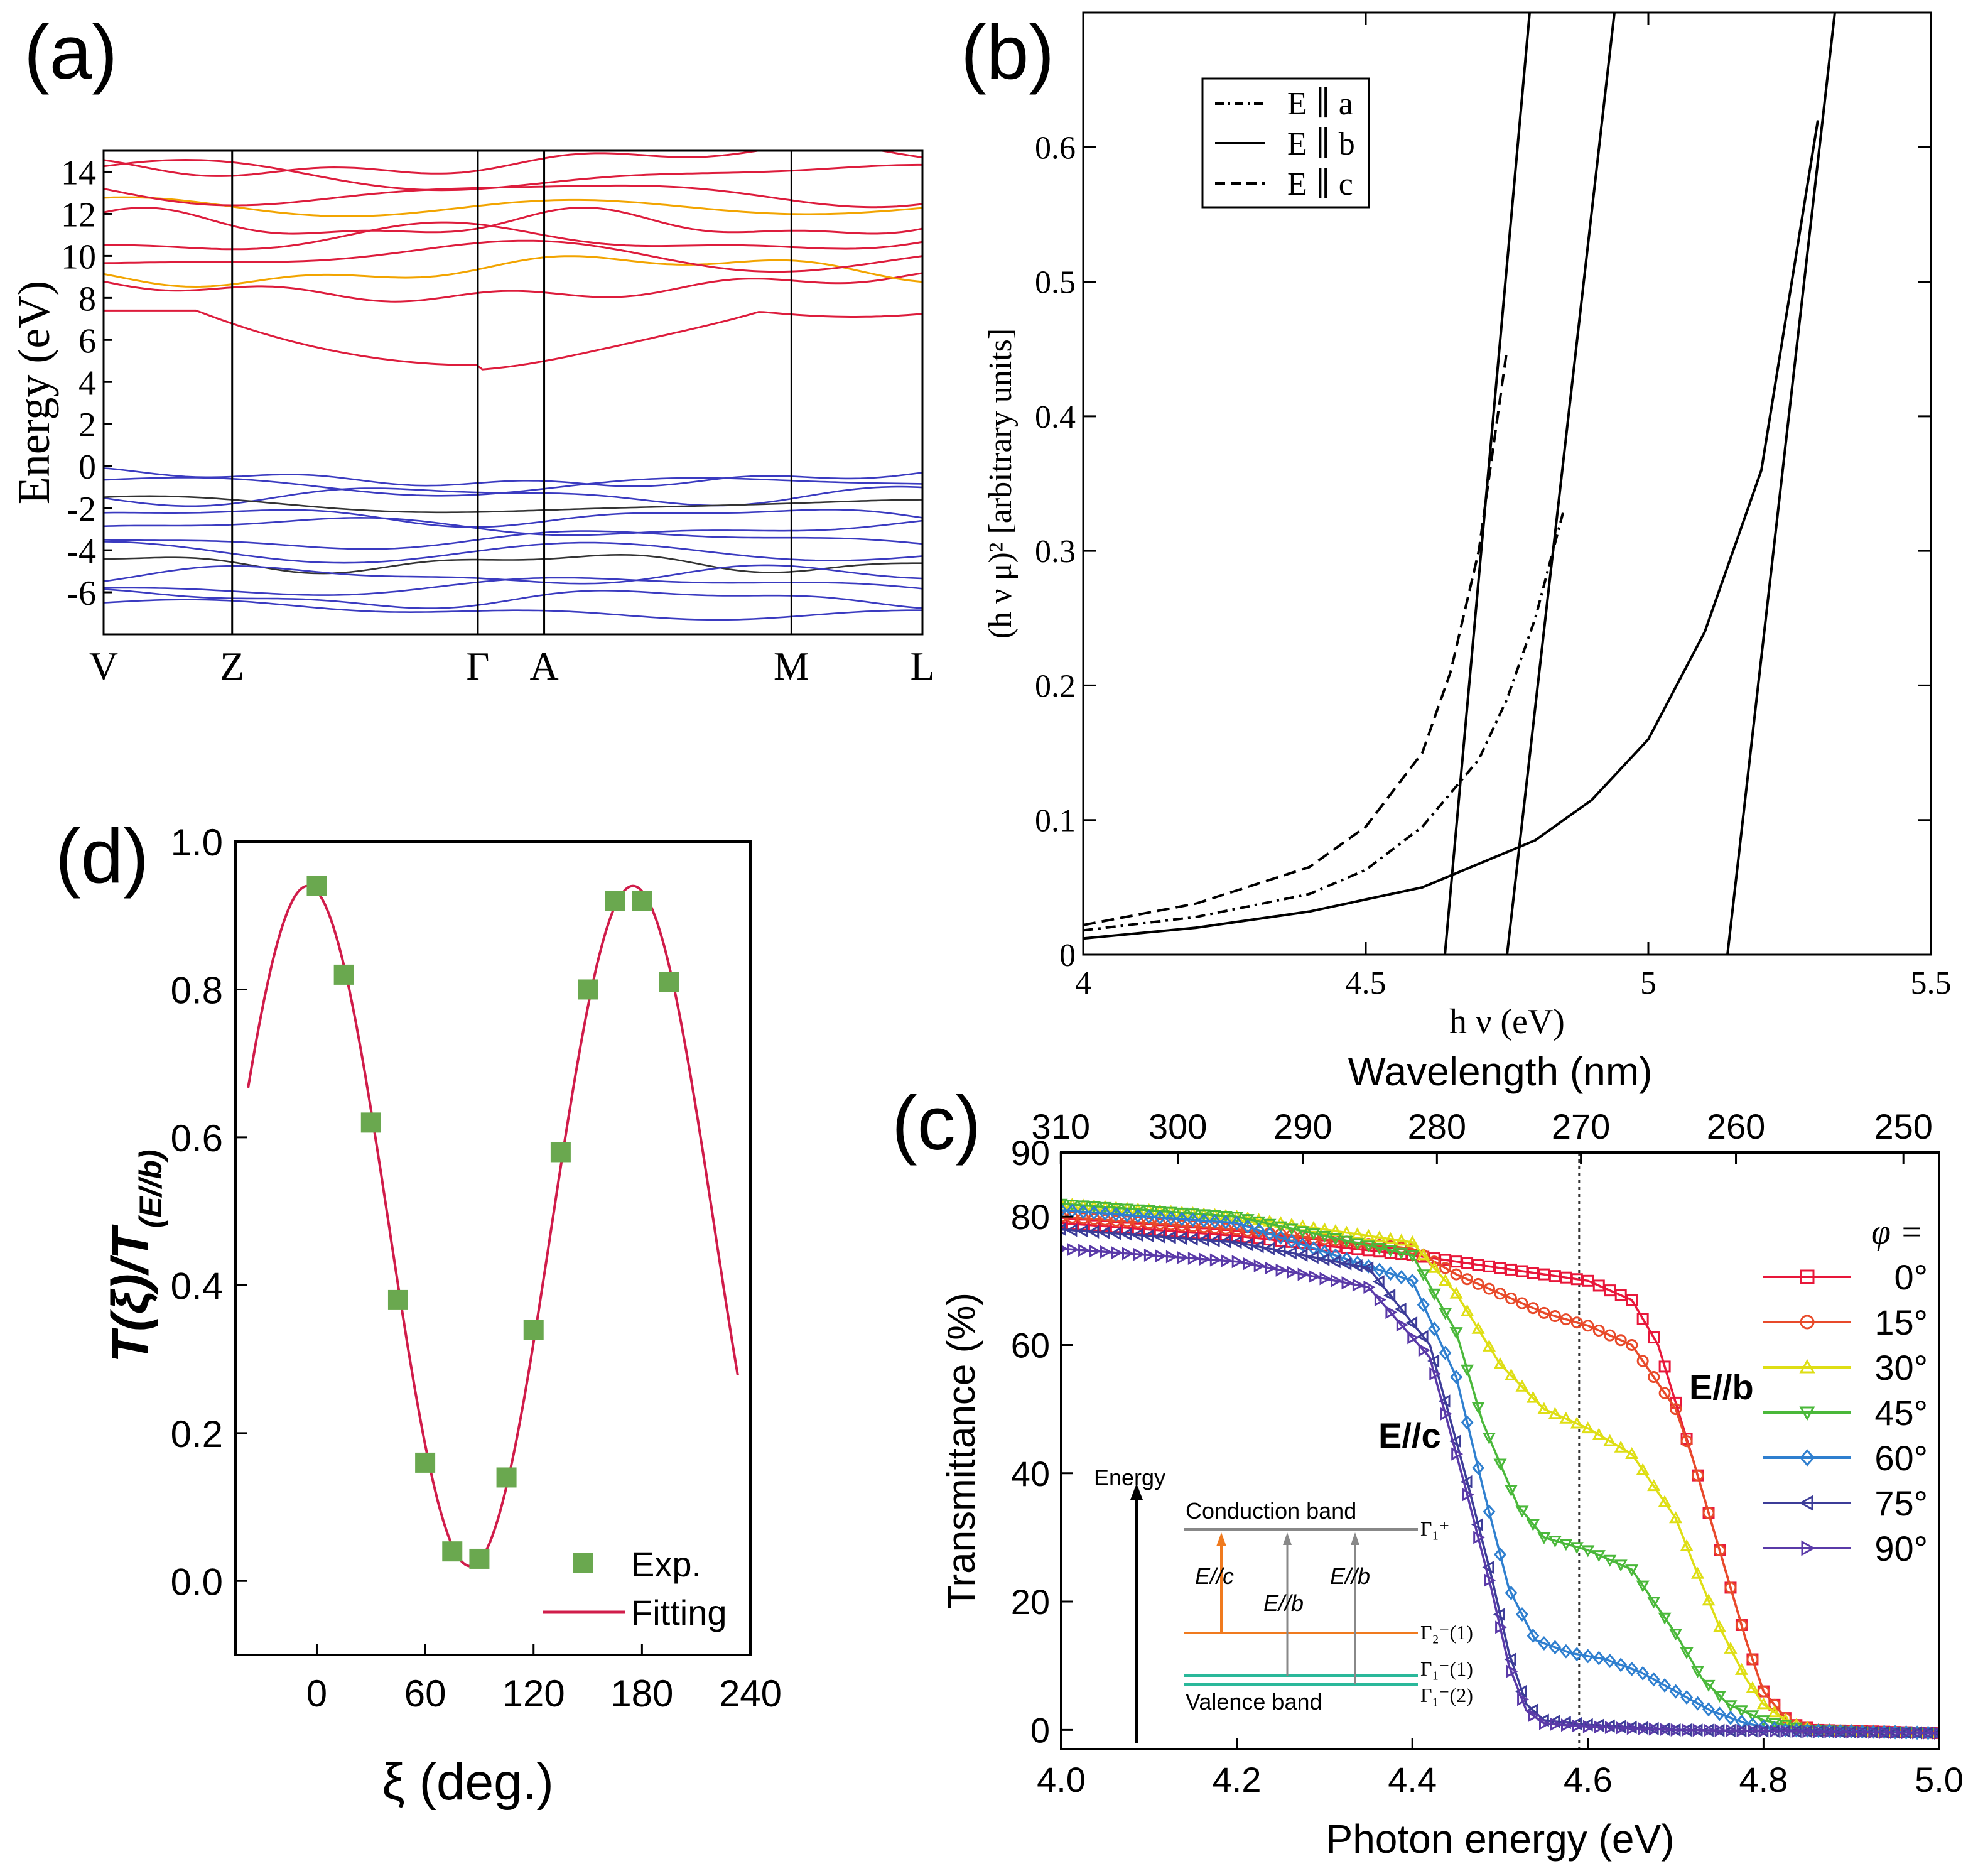 The width and height of the screenshot is (1978, 1876). I want to click on band-y-tick-label: 4, so click(87, 383).